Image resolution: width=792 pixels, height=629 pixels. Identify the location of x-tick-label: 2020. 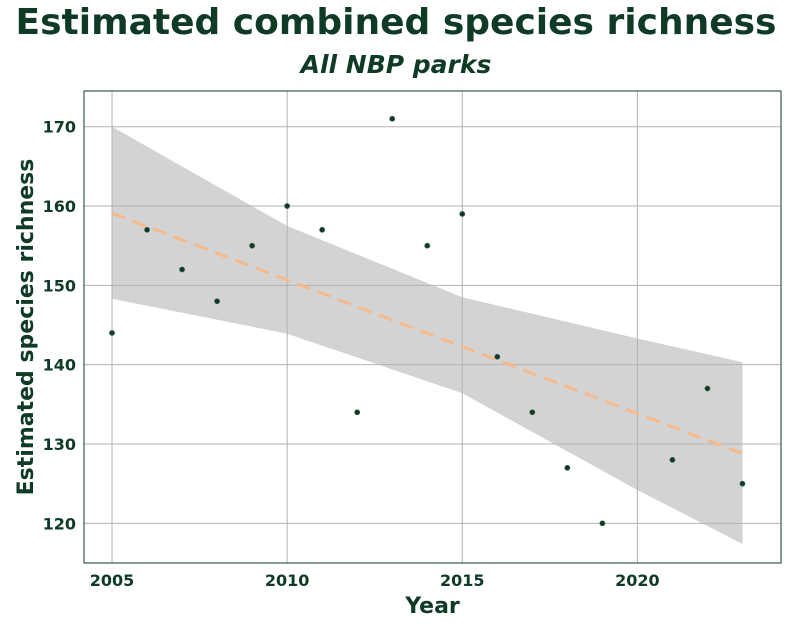
(637, 580).